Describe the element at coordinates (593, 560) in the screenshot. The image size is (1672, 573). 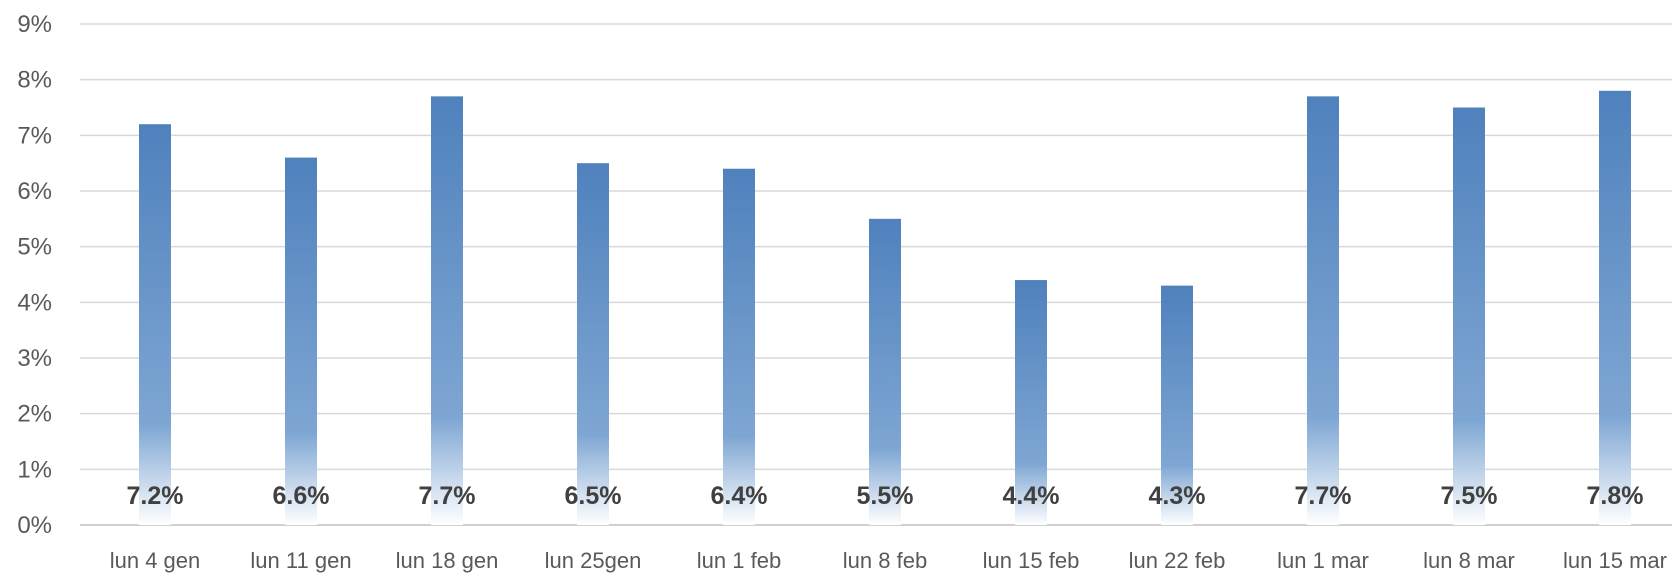
I see `x-tick-label: lun 25gen` at that location.